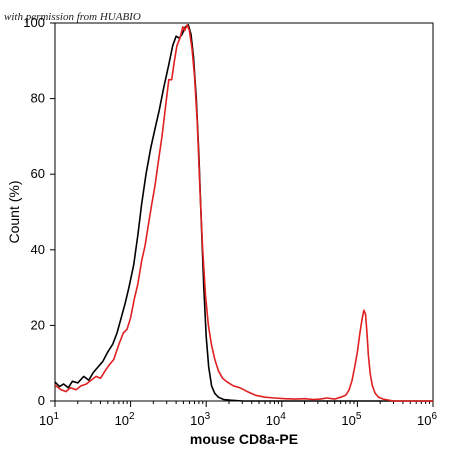 The image size is (450, 454). What do you see at coordinates (244, 439) in the screenshot?
I see `x-axis-label: mouse CD8a-PE` at bounding box center [244, 439].